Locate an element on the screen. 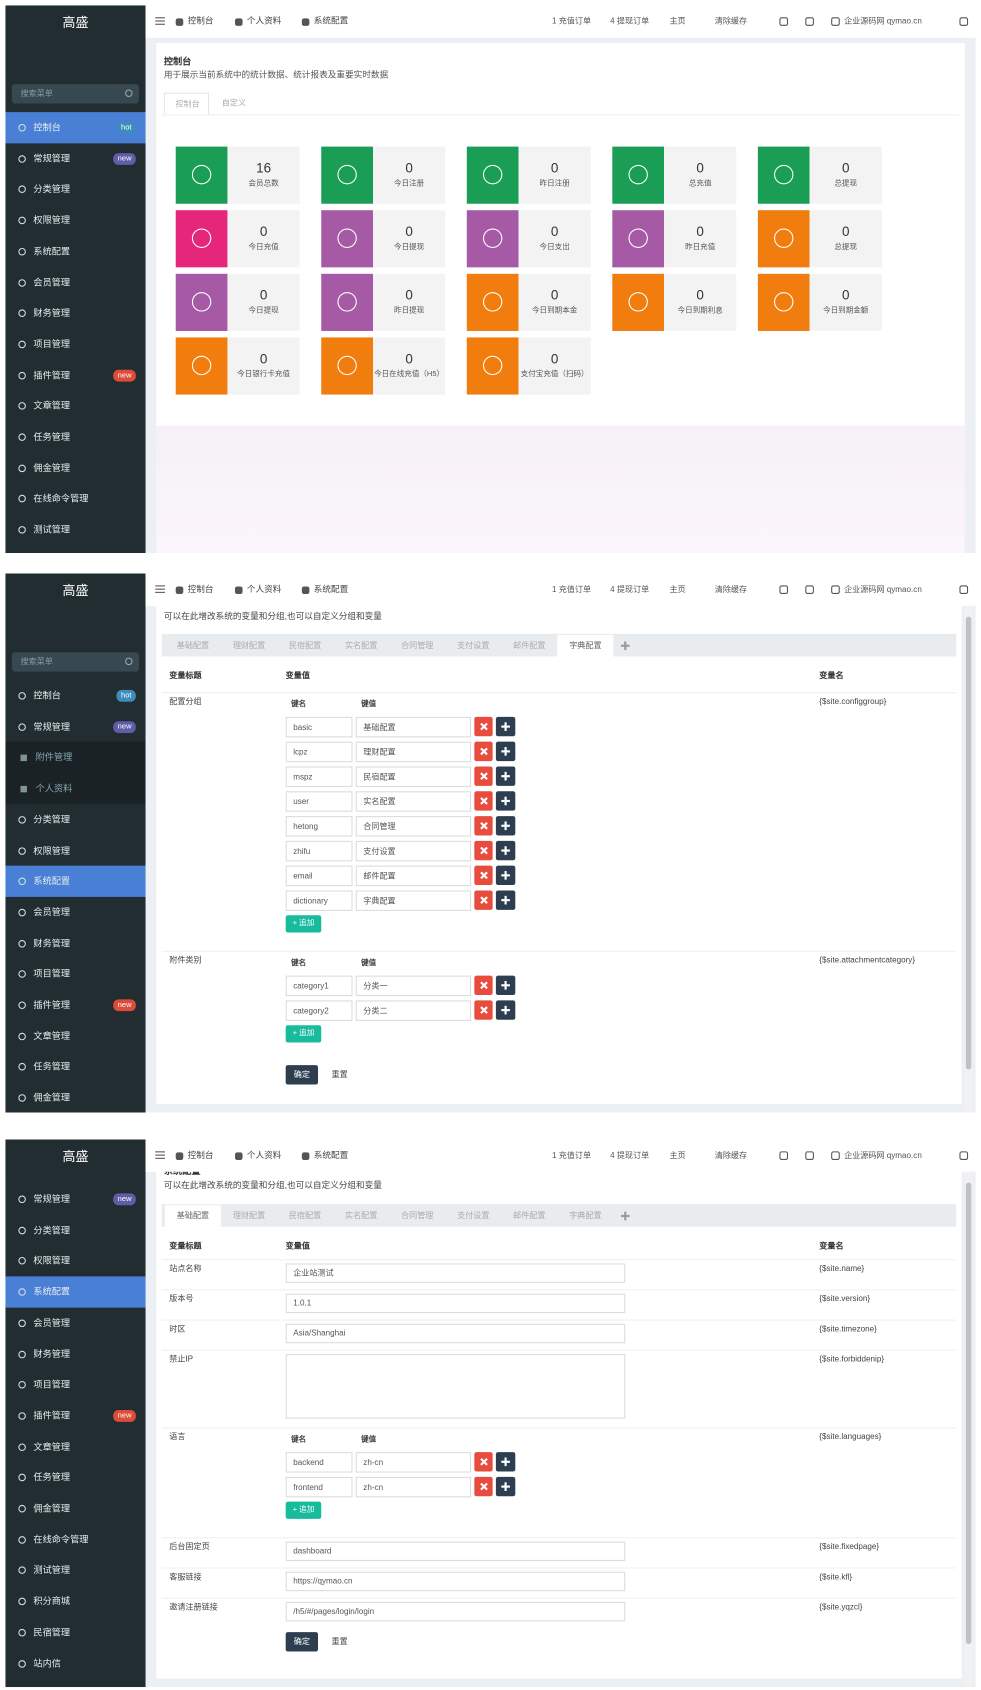  menu-item: 控制台 hot is located at coordinates (75, 695).